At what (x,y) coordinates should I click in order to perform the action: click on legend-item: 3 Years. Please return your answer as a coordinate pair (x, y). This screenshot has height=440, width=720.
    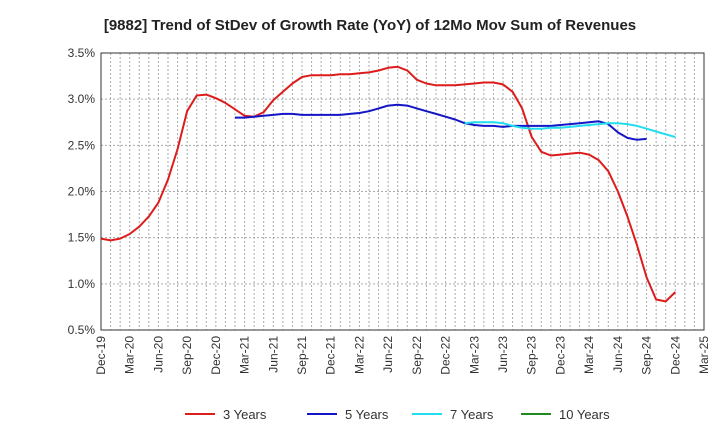
    Looking at the image, I should click on (226, 414).